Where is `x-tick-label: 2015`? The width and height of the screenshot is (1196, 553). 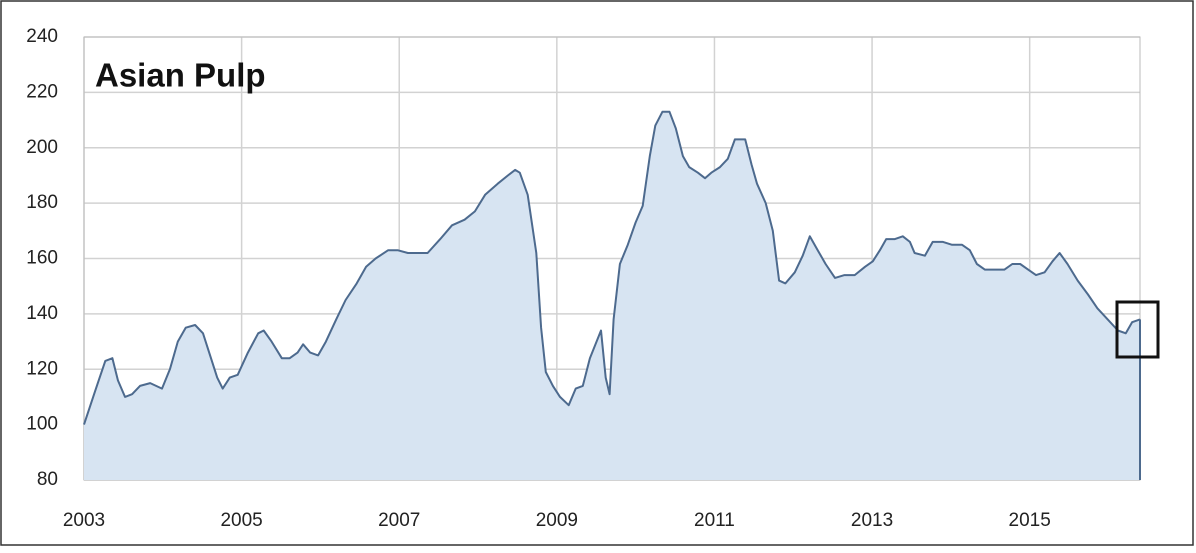 x-tick-label: 2015 is located at coordinates (1030, 520).